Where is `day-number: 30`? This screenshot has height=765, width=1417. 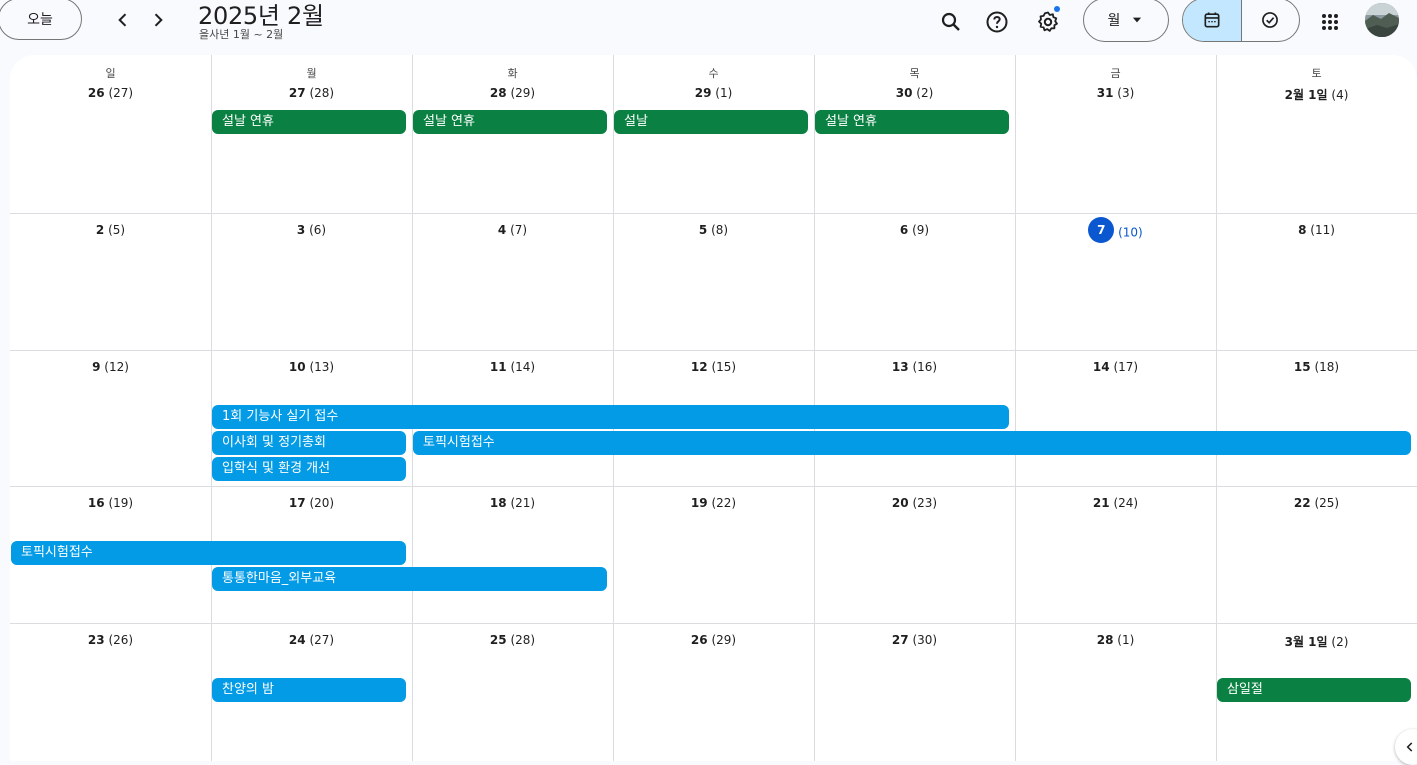
day-number: 30 is located at coordinates (904, 93).